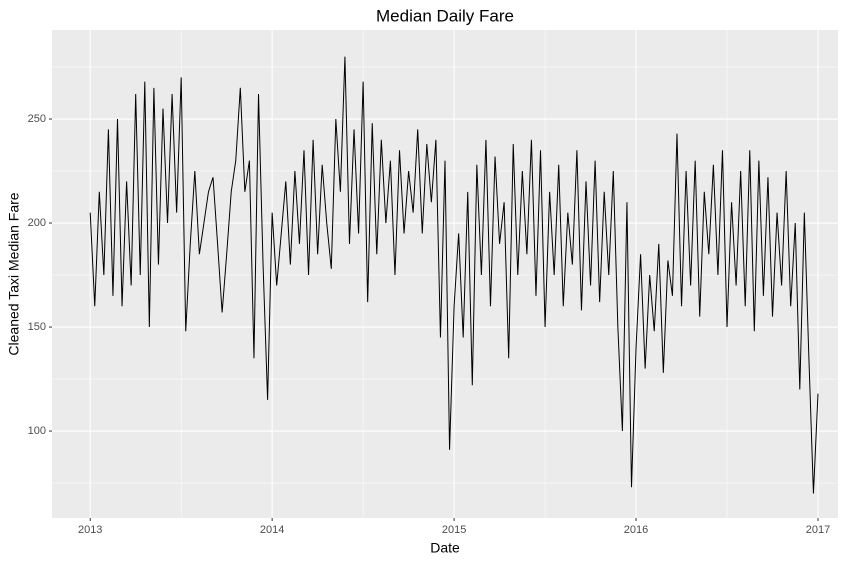  What do you see at coordinates (90, 530) in the screenshot?
I see `x-tick-label: 2013` at bounding box center [90, 530].